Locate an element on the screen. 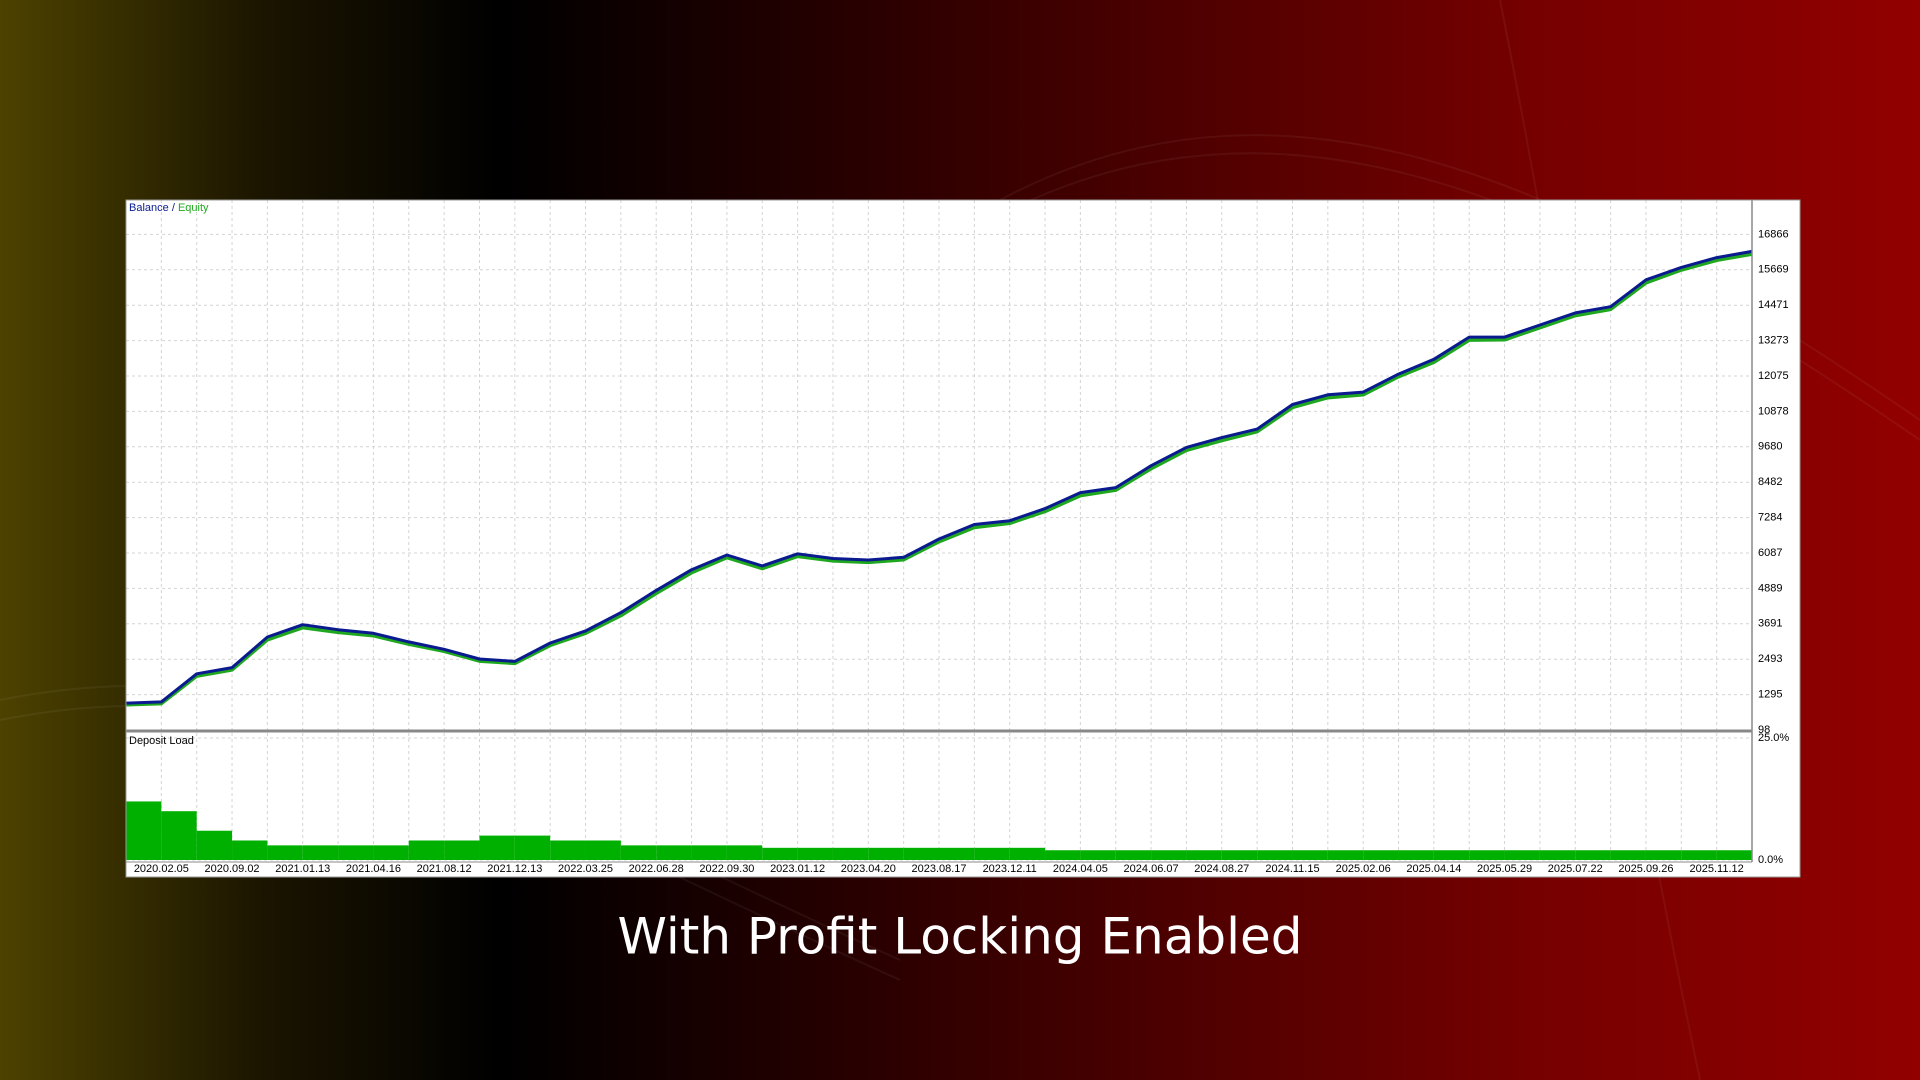 The image size is (1920, 1080). x-tick-label: 2021.08.12 is located at coordinates (444, 869).